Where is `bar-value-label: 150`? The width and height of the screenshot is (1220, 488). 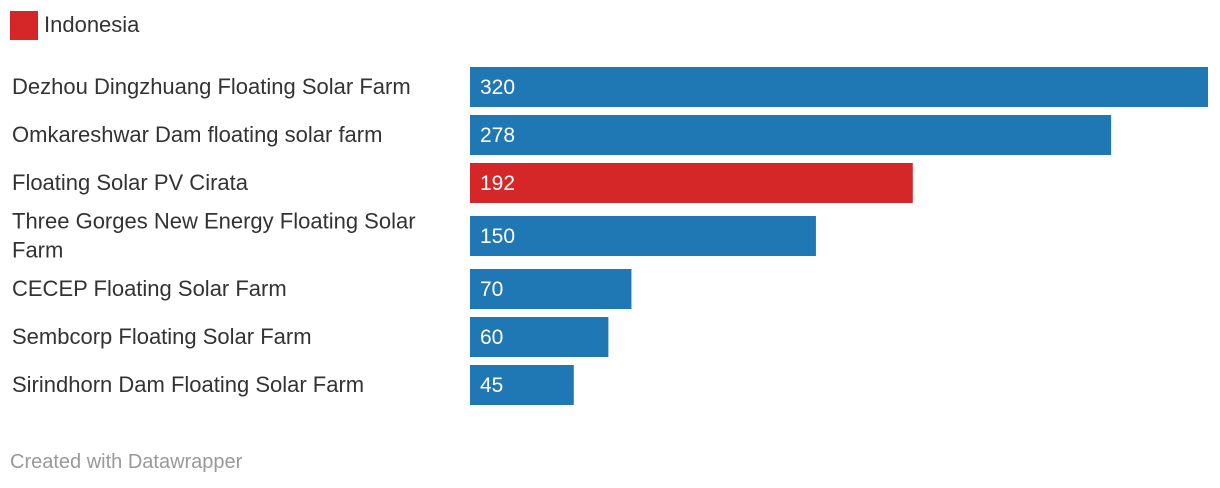
bar-value-label: 150 is located at coordinates (497, 236).